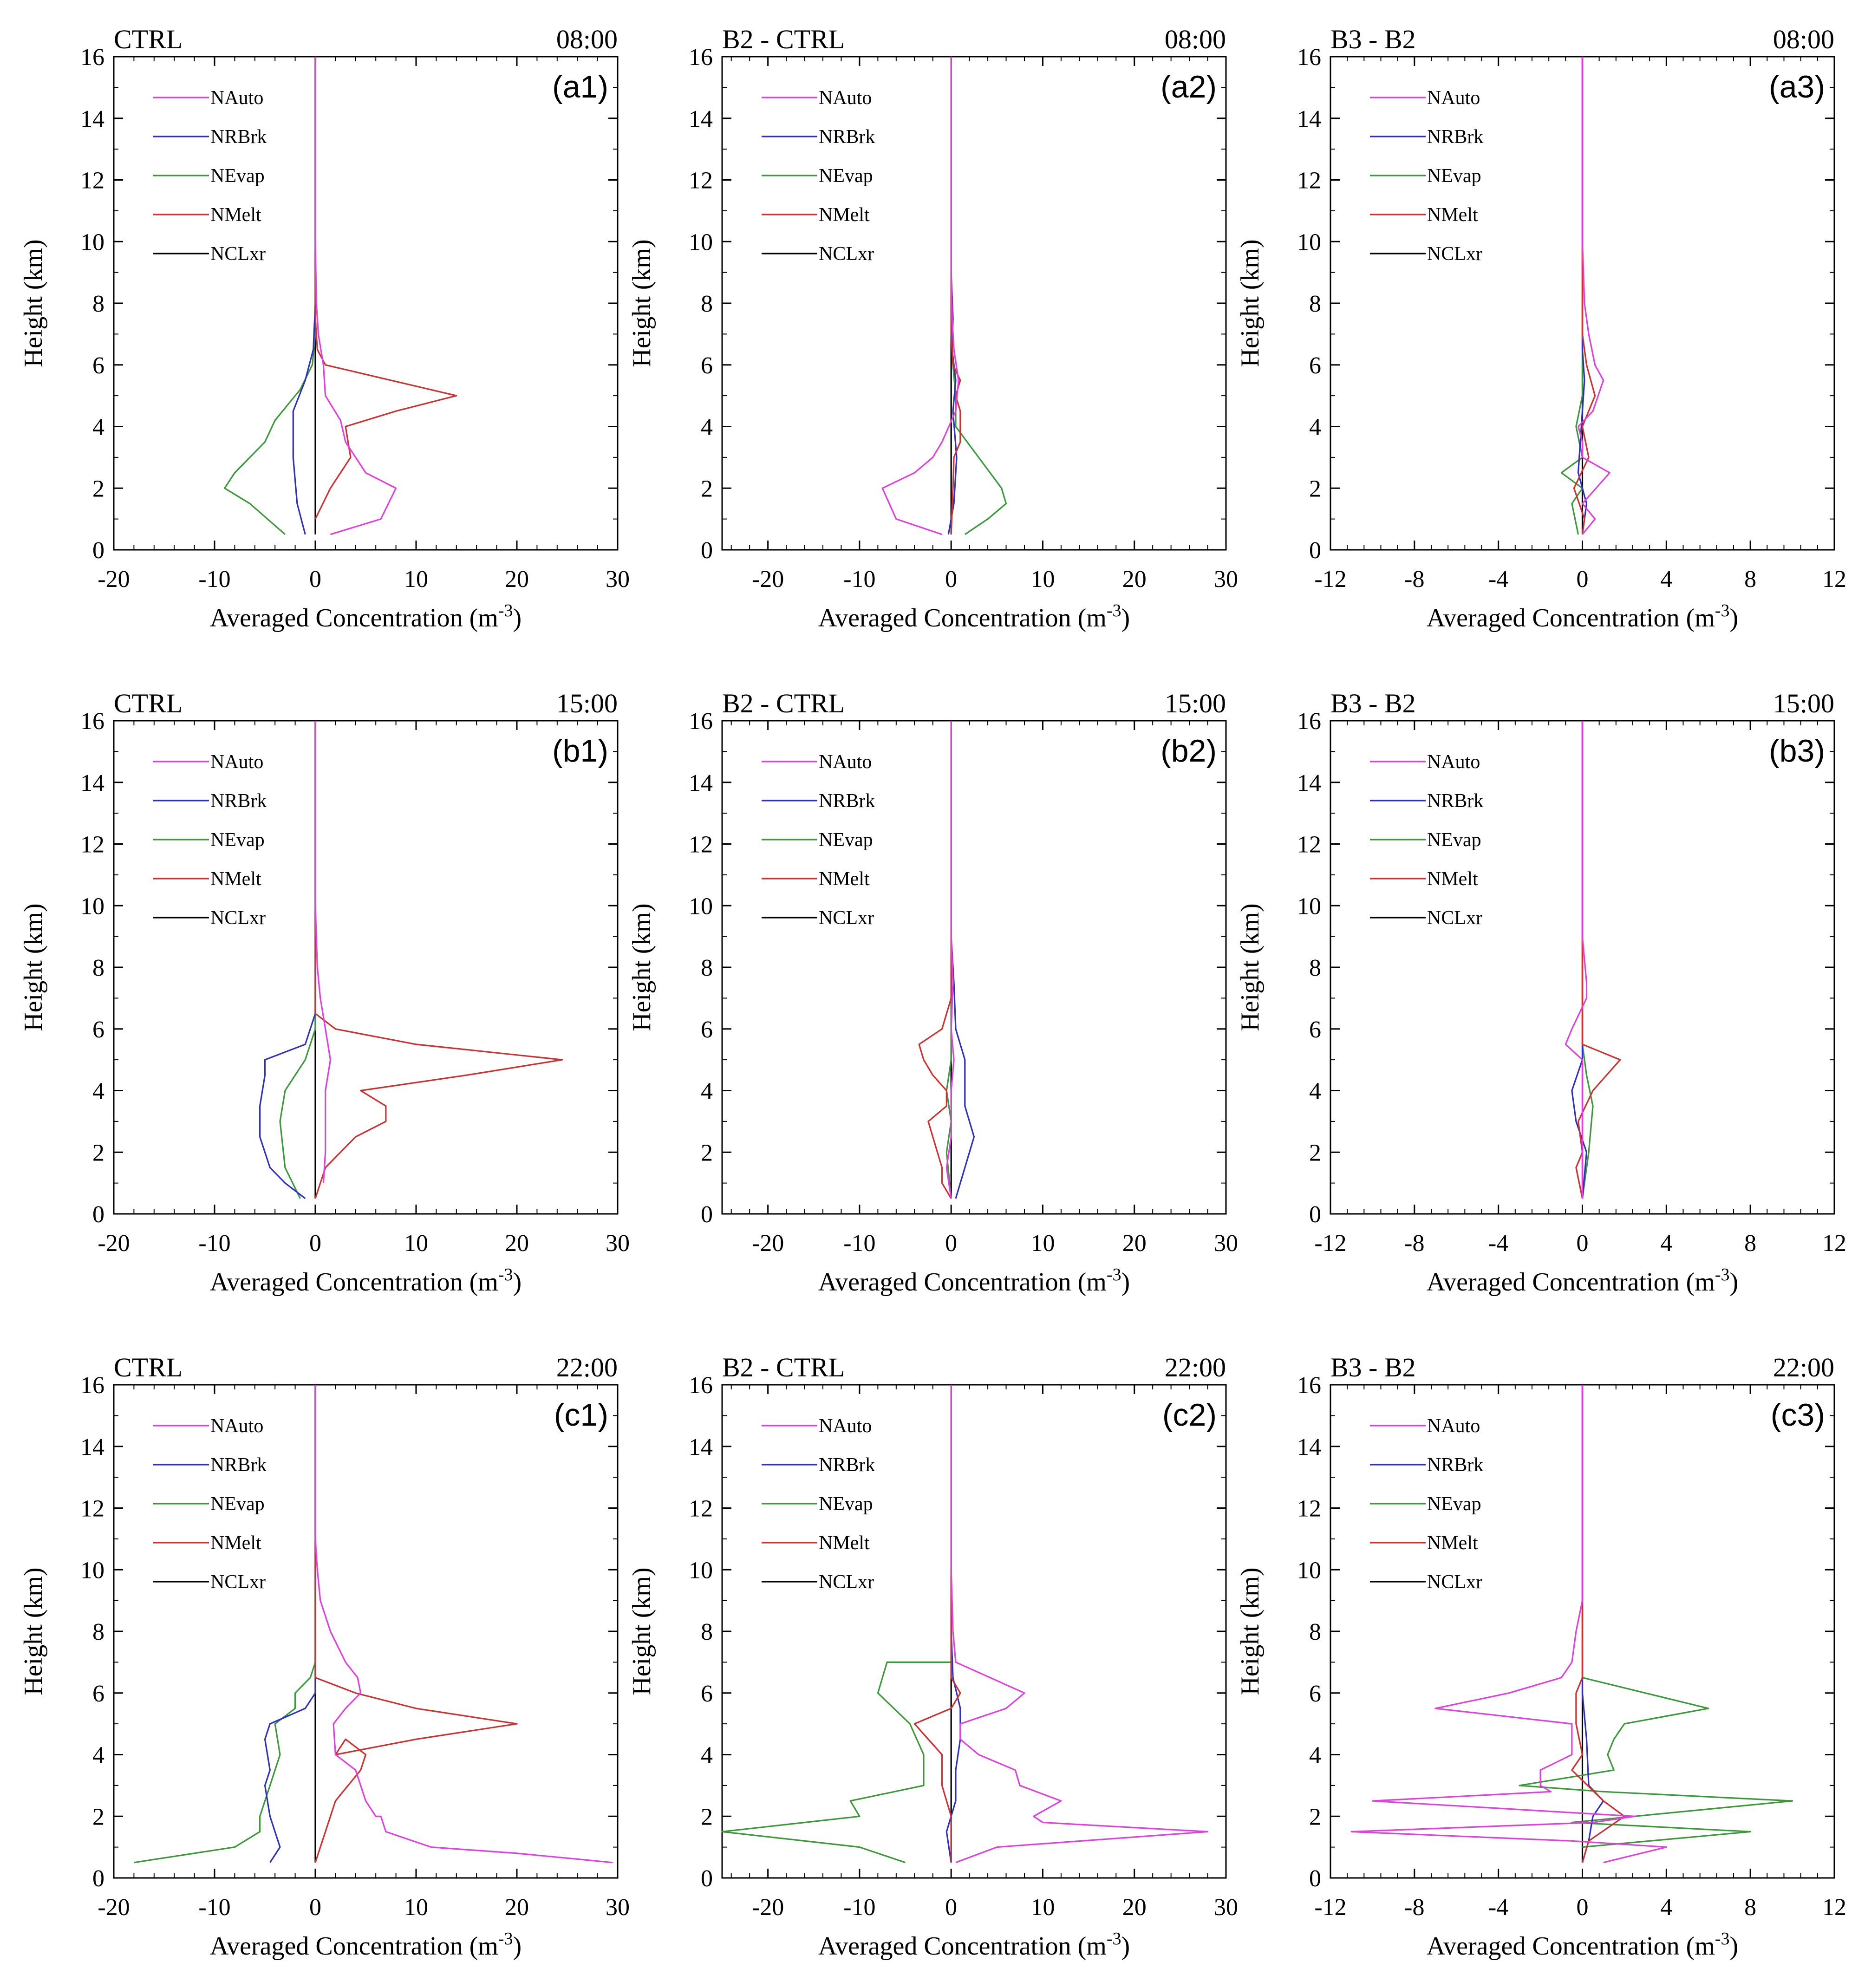 Image resolution: width=1858 pixels, height=1988 pixels. I want to click on x-tick-label: -12, so click(1330, 579).